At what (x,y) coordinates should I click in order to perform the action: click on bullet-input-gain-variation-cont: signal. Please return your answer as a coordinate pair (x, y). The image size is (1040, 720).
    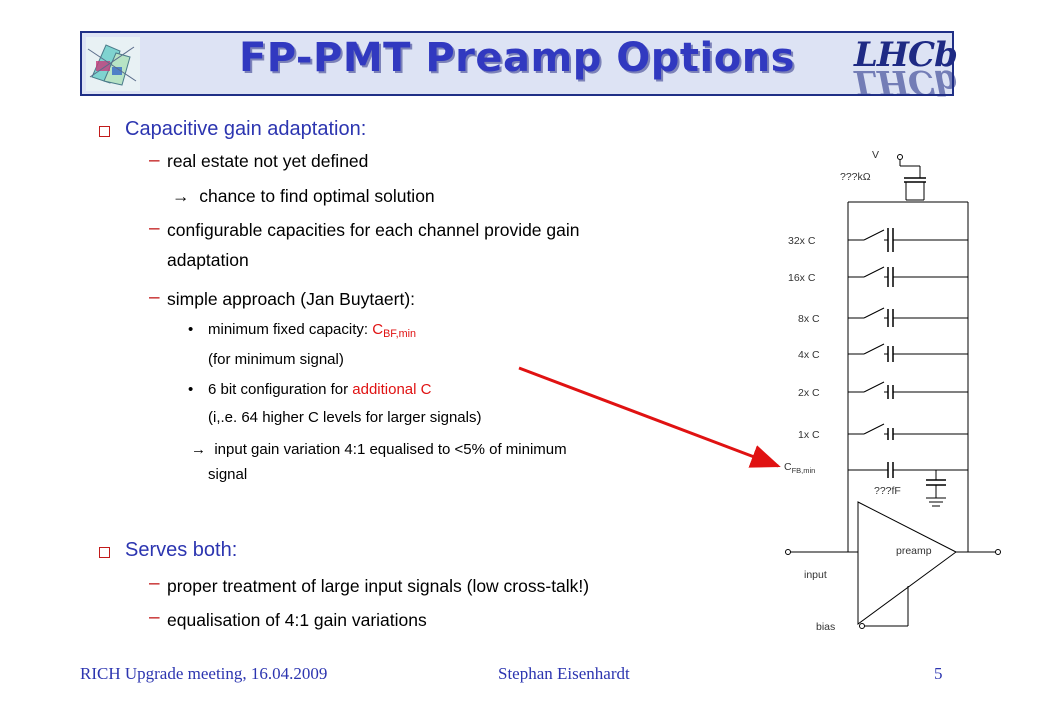
    Looking at the image, I should click on (228, 474).